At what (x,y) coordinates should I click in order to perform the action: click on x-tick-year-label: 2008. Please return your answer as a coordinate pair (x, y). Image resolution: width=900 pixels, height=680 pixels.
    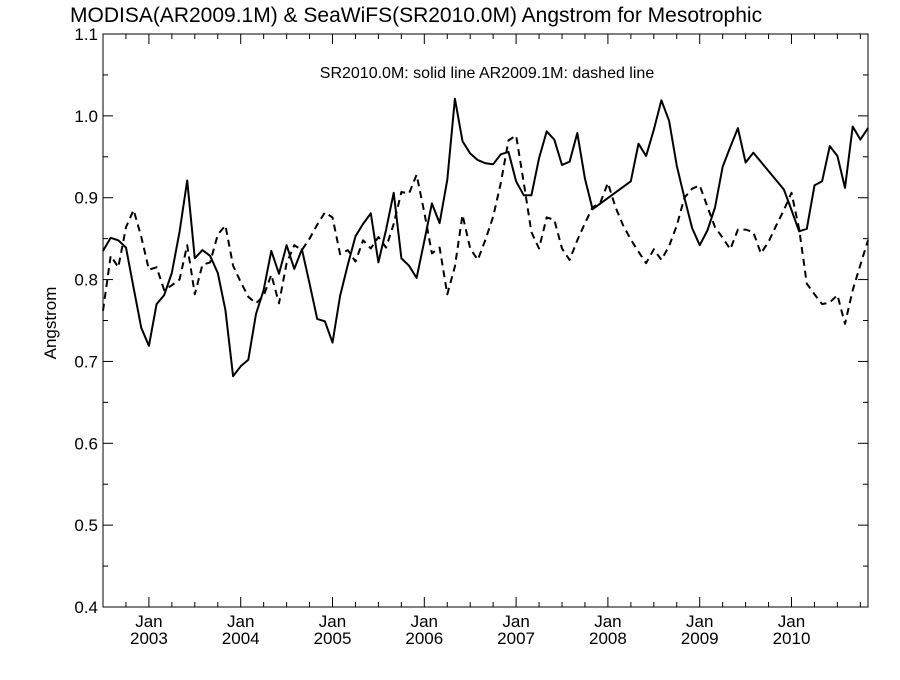
    Looking at the image, I should click on (608, 638).